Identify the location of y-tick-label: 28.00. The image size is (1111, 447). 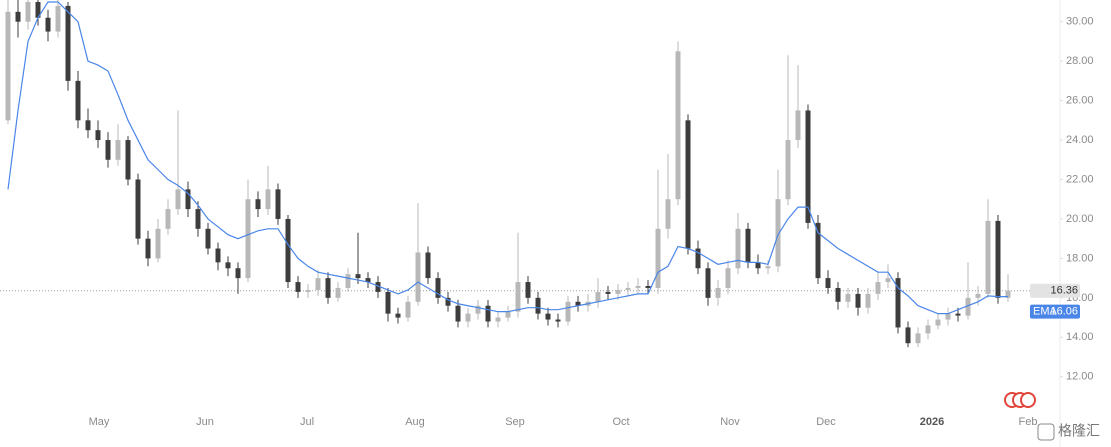
(1080, 61).